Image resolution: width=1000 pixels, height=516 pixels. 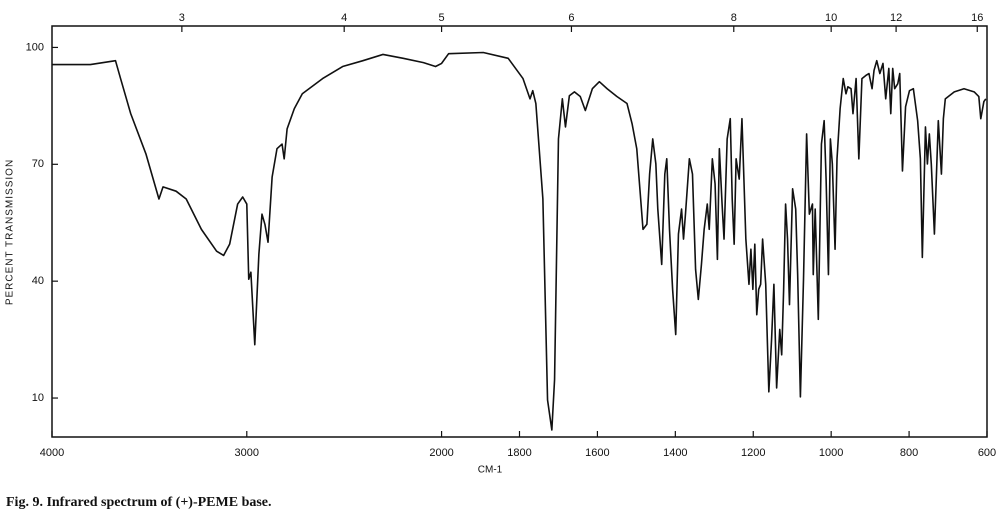 I want to click on x-axis-label: CM-1, so click(x=490, y=470).